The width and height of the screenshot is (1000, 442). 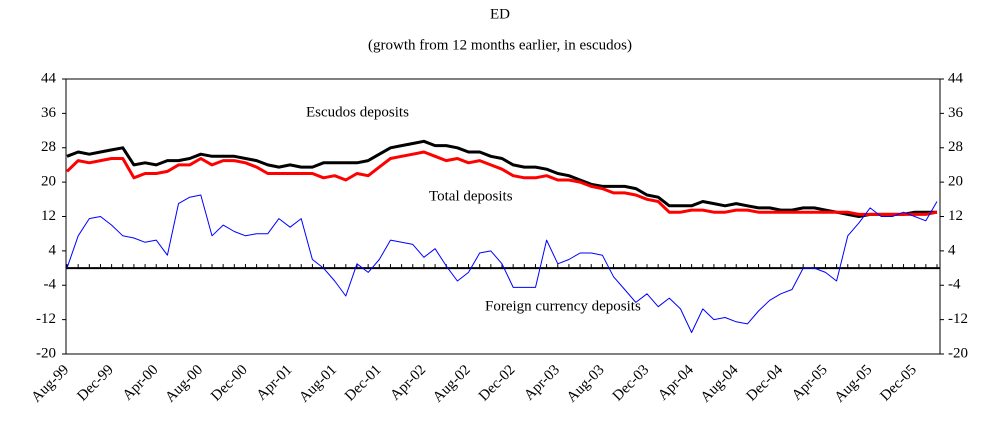 I want to click on x-tick-label: Apr-02, so click(x=408, y=383).